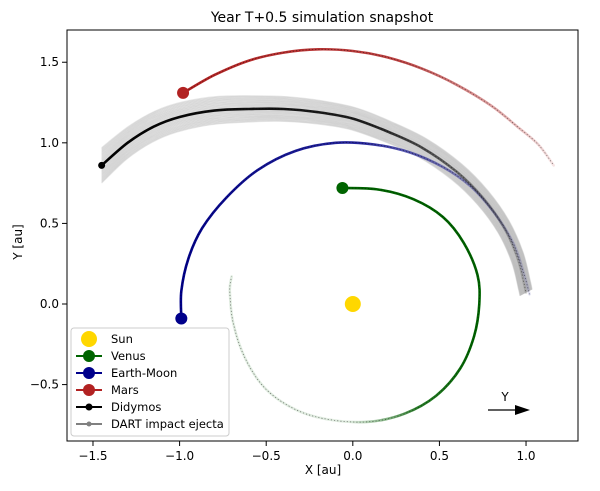 This screenshot has height=491, width=600. I want to click on legend-swatch-dart-impact-ejecta, so click(89, 424).